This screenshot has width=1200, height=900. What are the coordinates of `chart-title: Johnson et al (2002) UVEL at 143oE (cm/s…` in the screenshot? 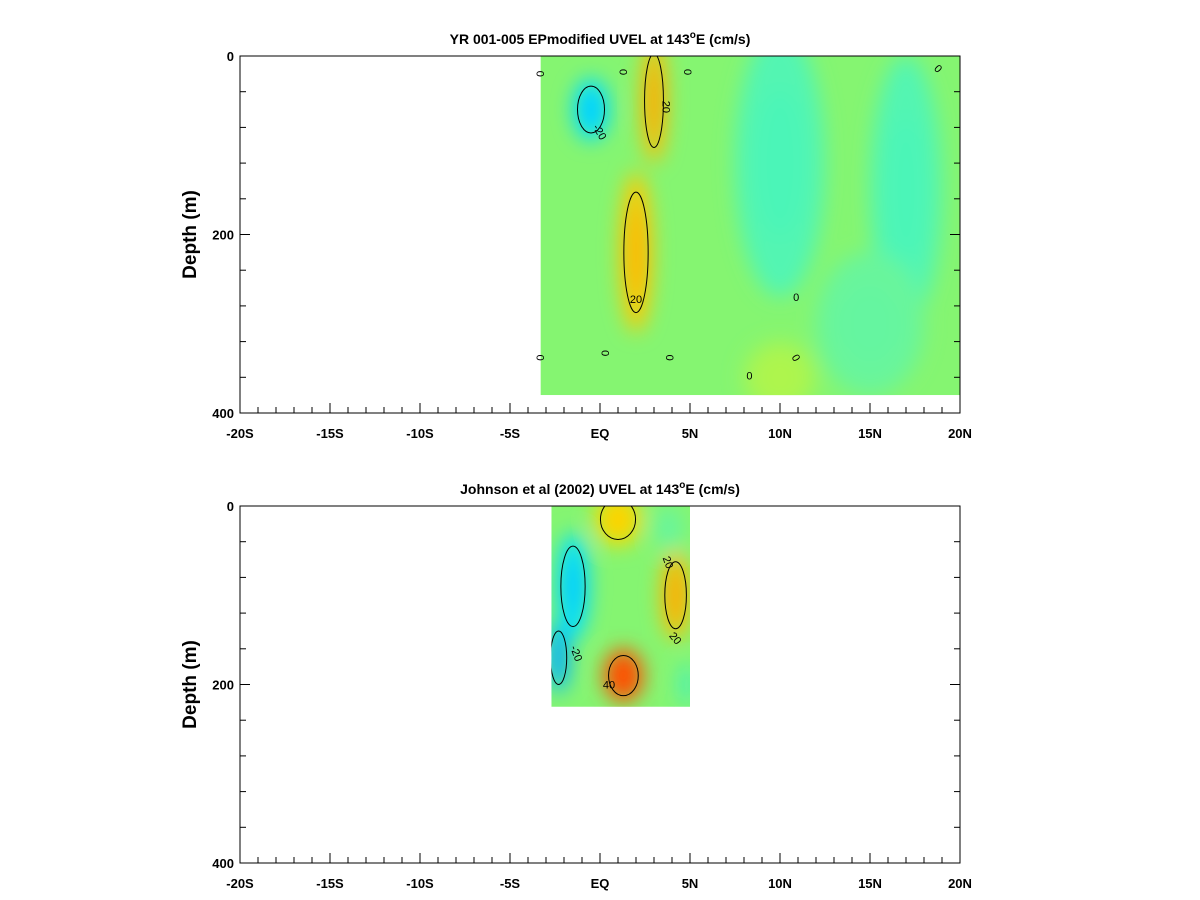 It's located at (600, 488).